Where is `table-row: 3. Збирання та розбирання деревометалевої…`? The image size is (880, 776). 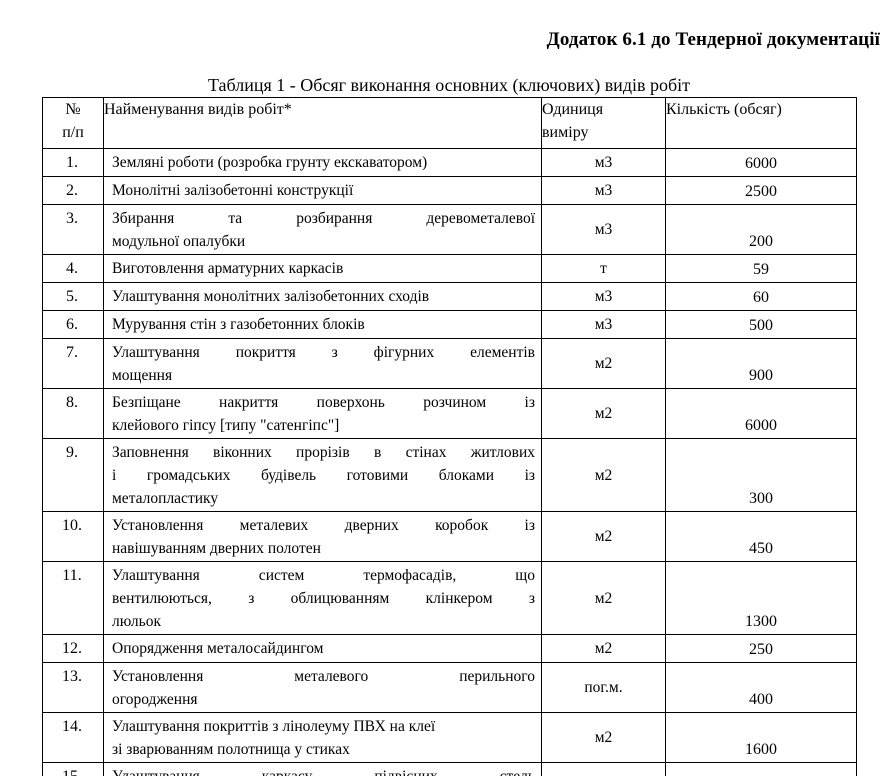
table-row: 3. Збирання та розбирання деревометалевої… is located at coordinates (449, 229).